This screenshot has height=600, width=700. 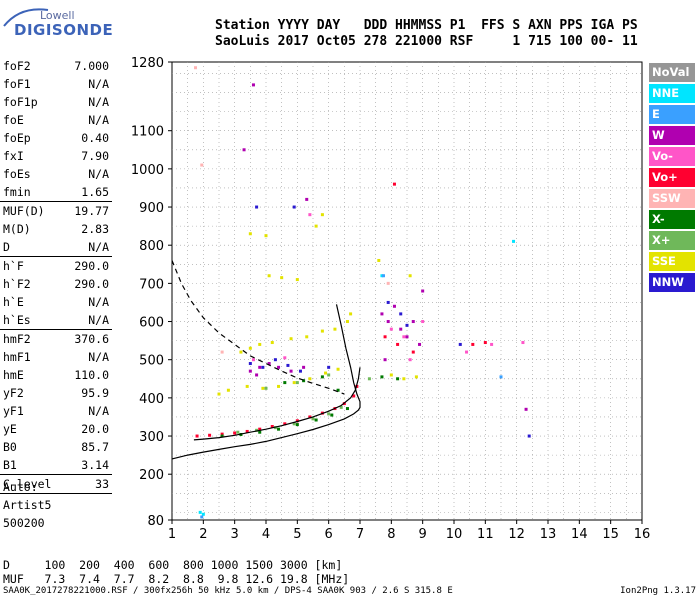 What do you see at coordinates (95, 192) in the screenshot?
I see `param-value: 1.65` at bounding box center [95, 192].